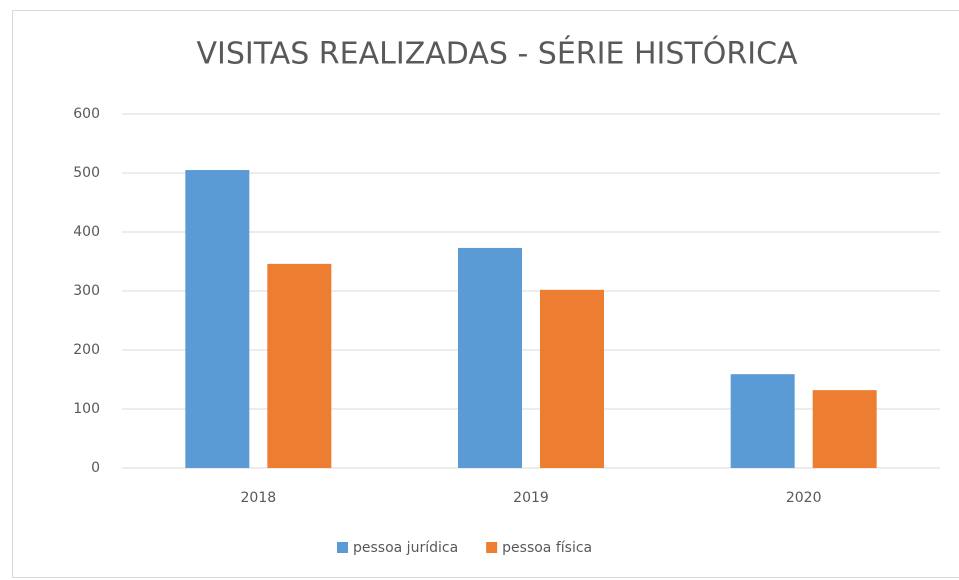  I want to click on legend-label: pessoa jurídica, so click(405, 548).